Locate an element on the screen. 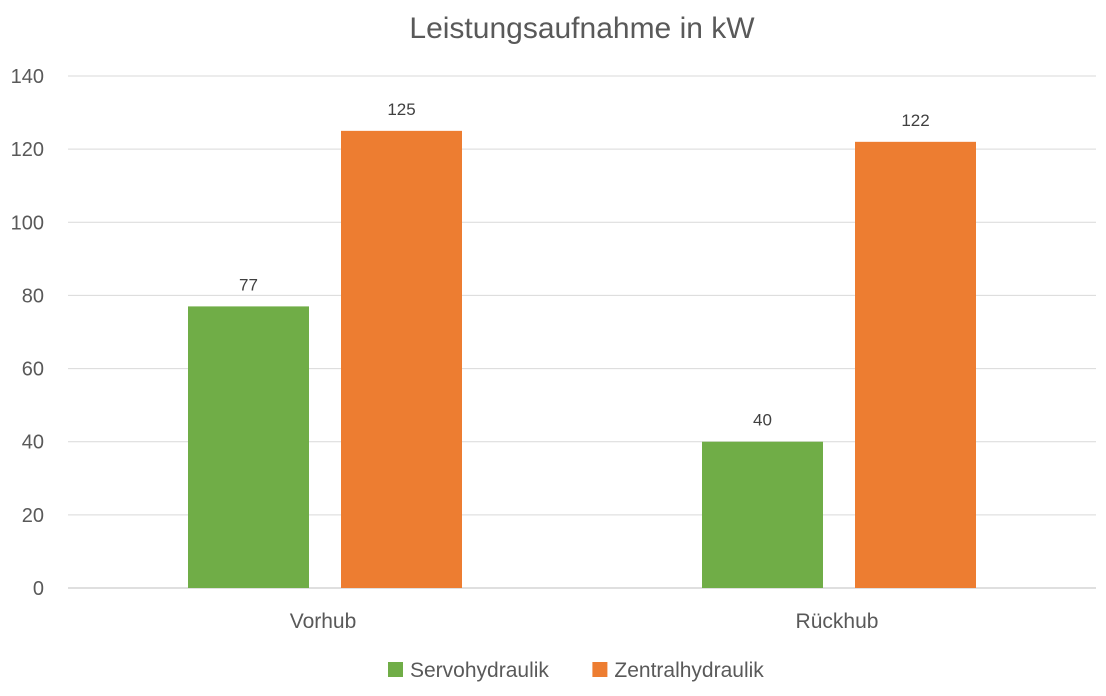 The height and width of the screenshot is (696, 1106). legend-label: Servohydraulik is located at coordinates (479, 670).